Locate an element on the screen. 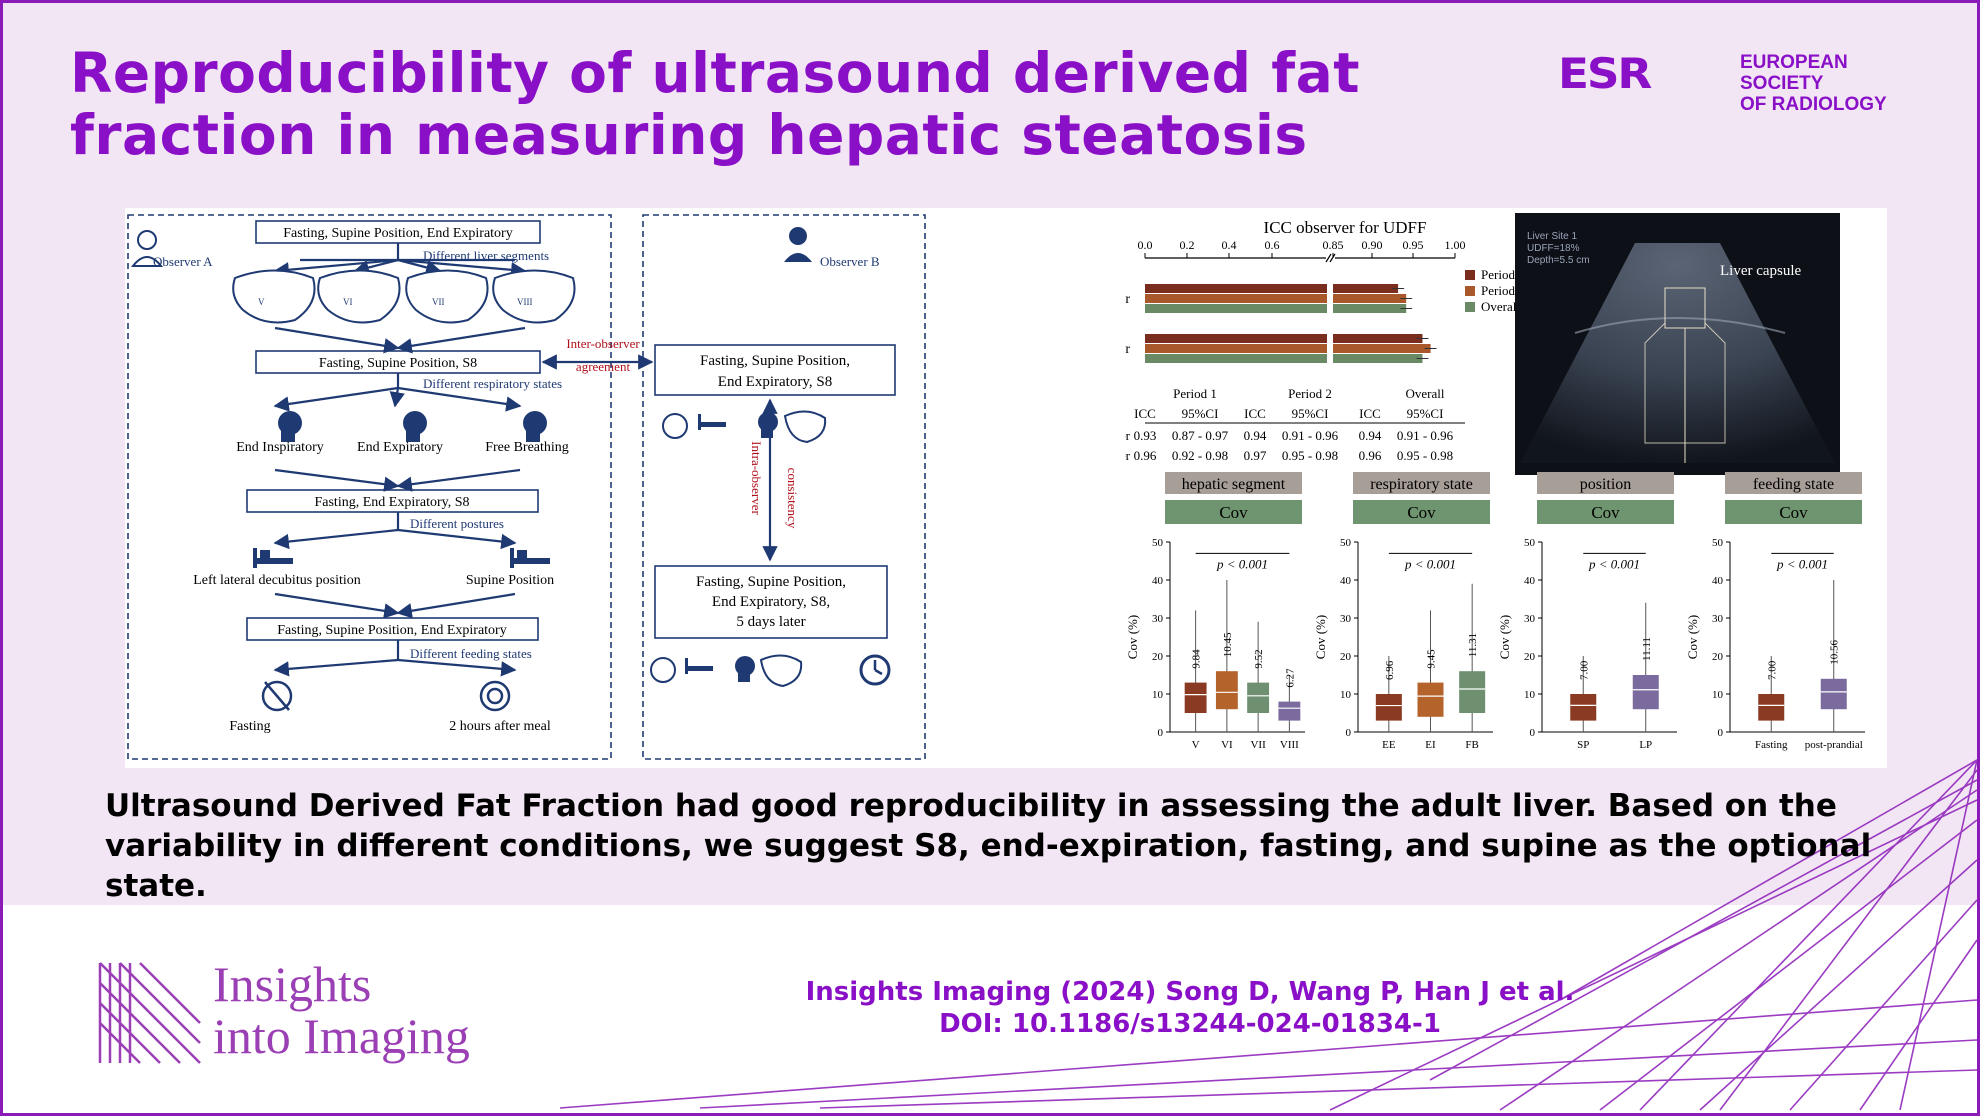  liver-capsule-caption: Liver capsule is located at coordinates (1761, 271).